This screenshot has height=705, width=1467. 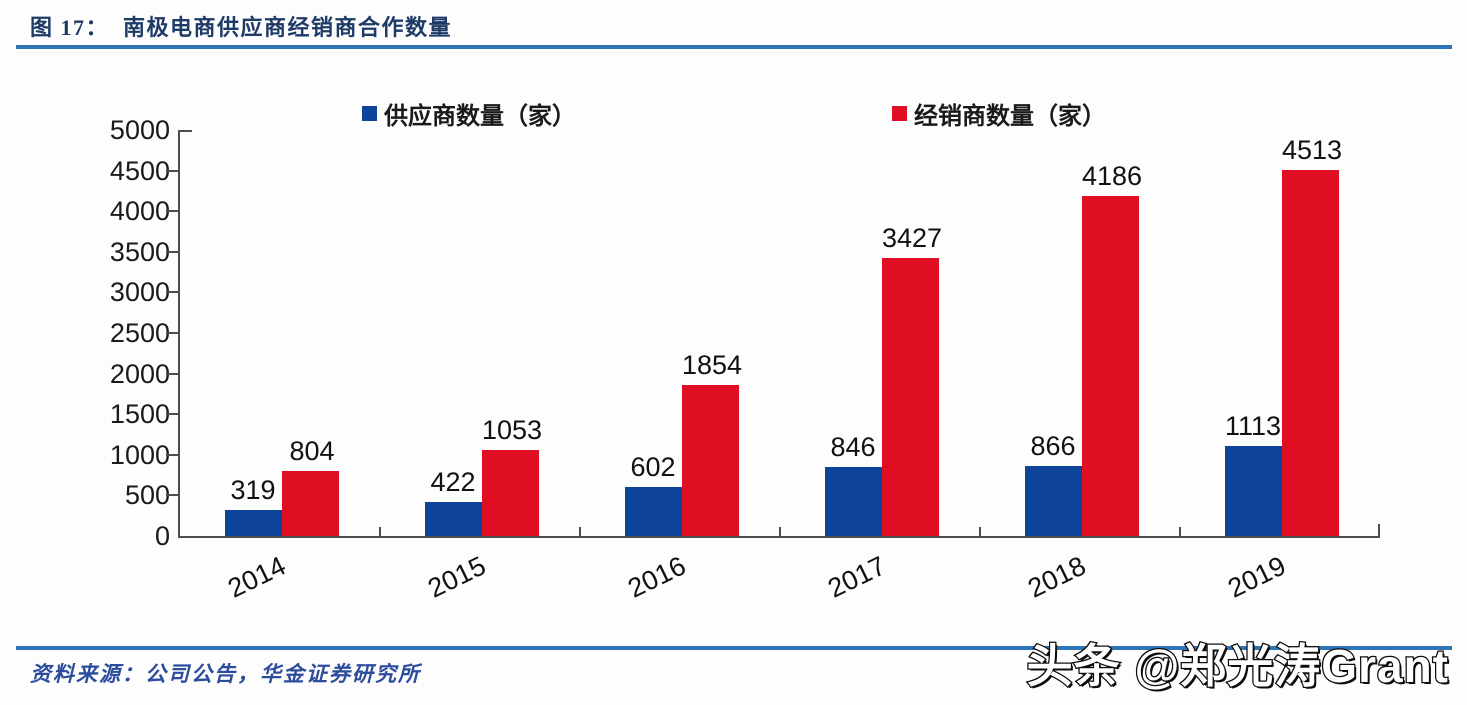 What do you see at coordinates (853, 501) in the screenshot?
I see `bar-supplier-2017` at bounding box center [853, 501].